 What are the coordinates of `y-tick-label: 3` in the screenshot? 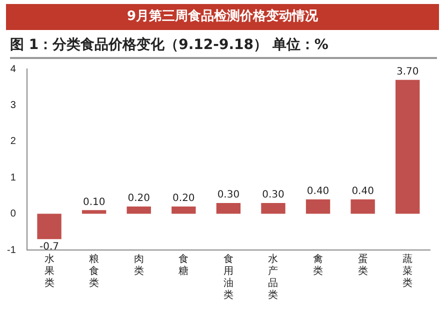 It's located at (13, 105).